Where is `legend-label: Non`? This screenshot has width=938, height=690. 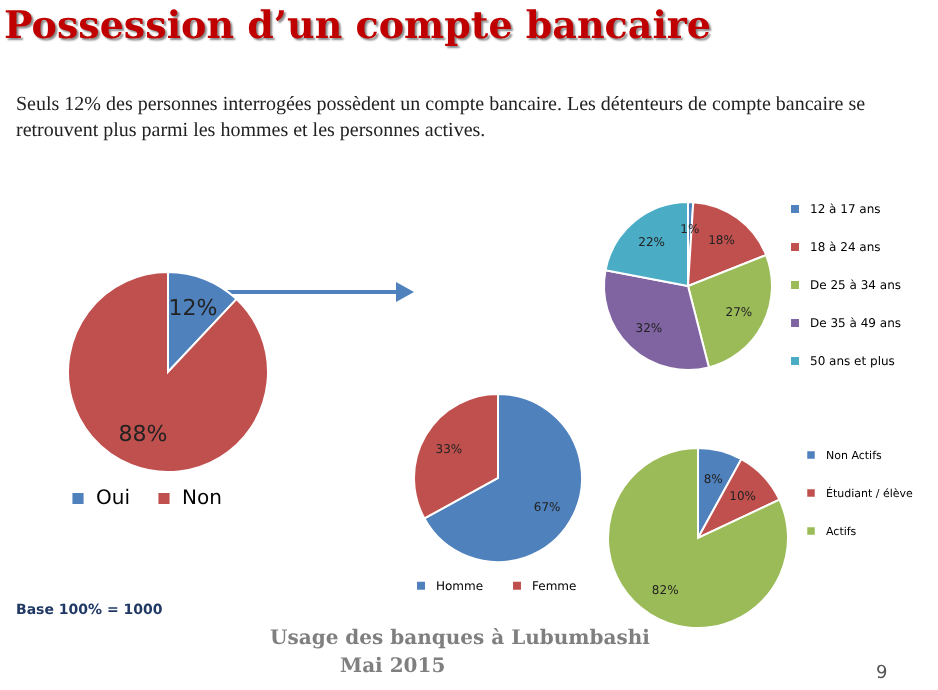
legend-label: Non is located at coordinates (202, 499).